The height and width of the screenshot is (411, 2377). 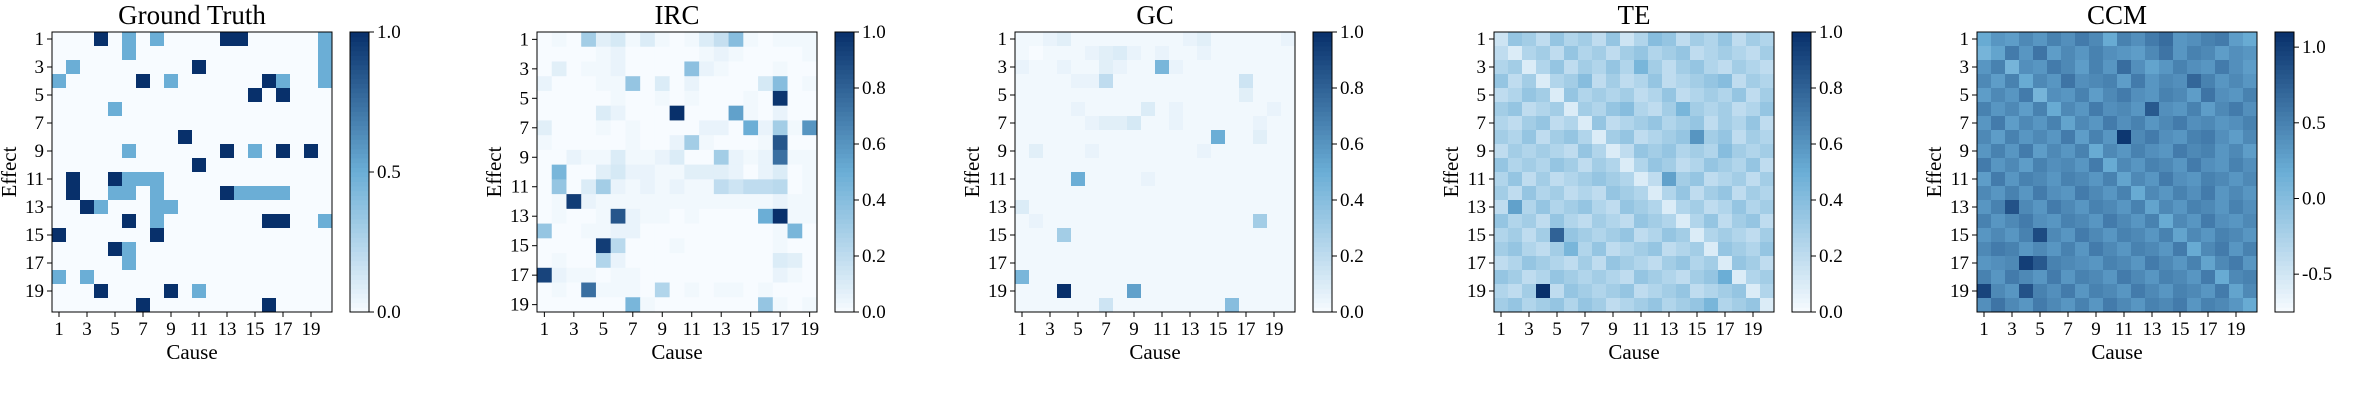 What do you see at coordinates (1155, 15) in the screenshot?
I see `panel-title: GC` at bounding box center [1155, 15].